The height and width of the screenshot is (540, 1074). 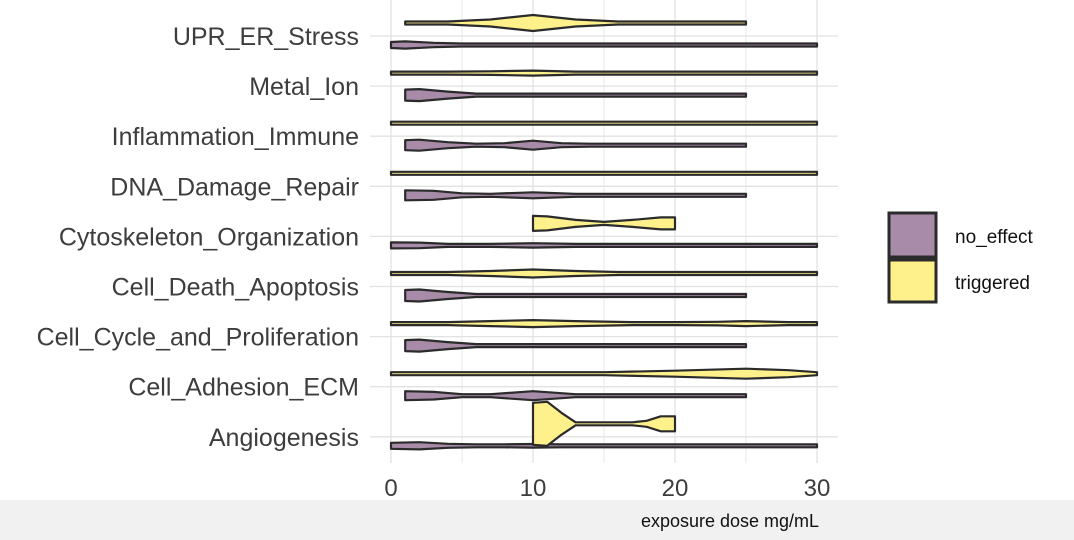 I want to click on category-label: UPR_ER_Stress, so click(x=266, y=37).